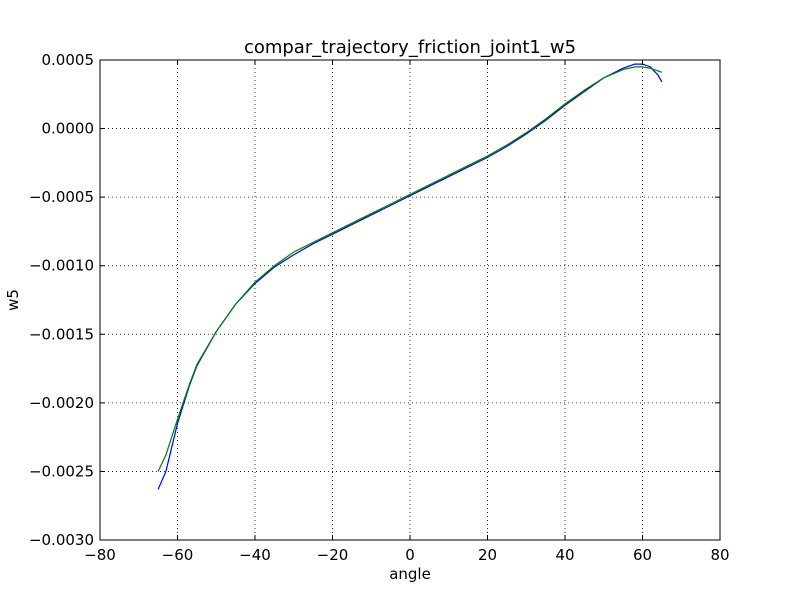 Image resolution: width=800 pixels, height=600 pixels. Describe the element at coordinates (61, 471) in the screenshot. I see `y-tick-label: −0.0025` at that location.